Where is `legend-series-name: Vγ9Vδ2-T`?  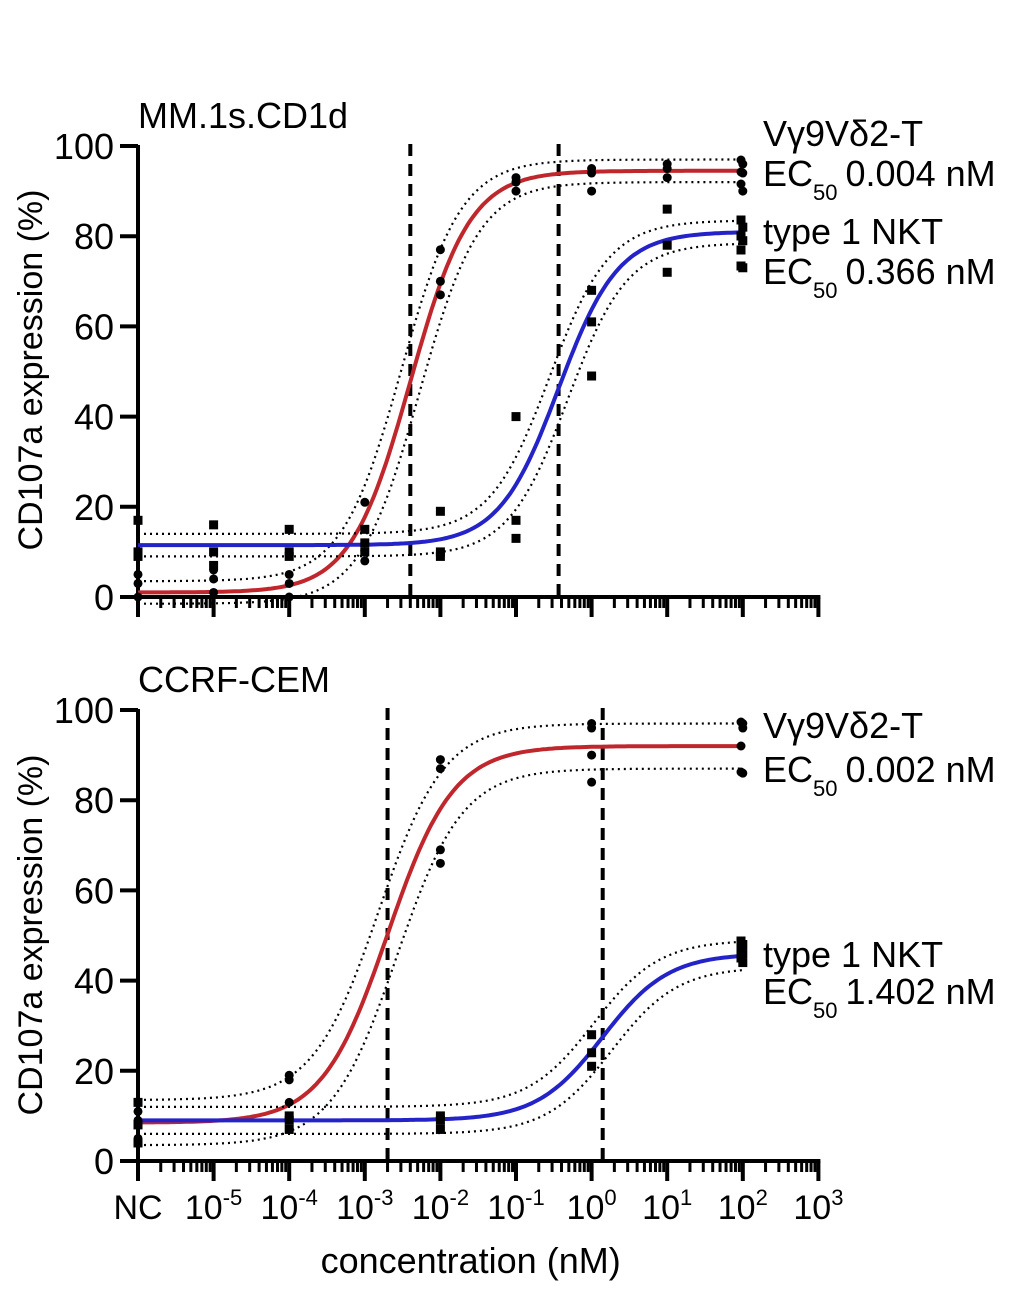
legend-series-name: Vγ9Vδ2-T is located at coordinates (843, 133).